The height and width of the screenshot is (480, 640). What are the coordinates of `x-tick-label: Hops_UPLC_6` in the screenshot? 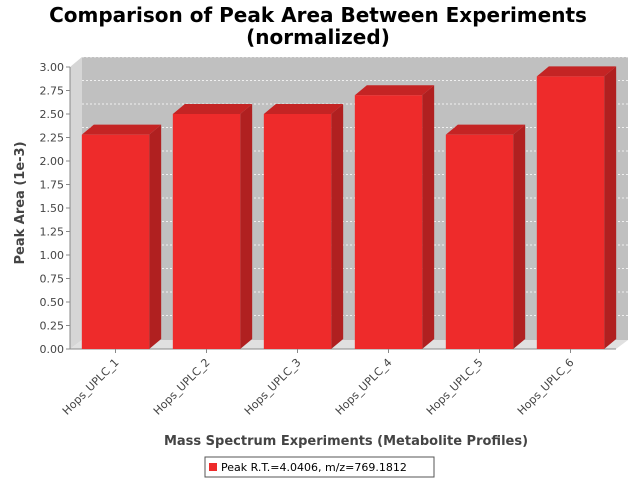 It's located at (546, 387).